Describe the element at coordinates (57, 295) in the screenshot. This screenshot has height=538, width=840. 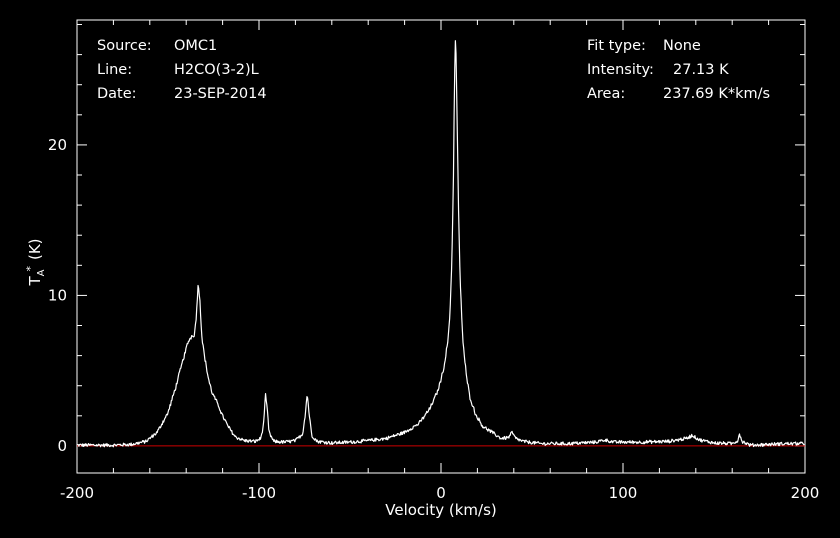
I see `y-tick-label: 10` at that location.